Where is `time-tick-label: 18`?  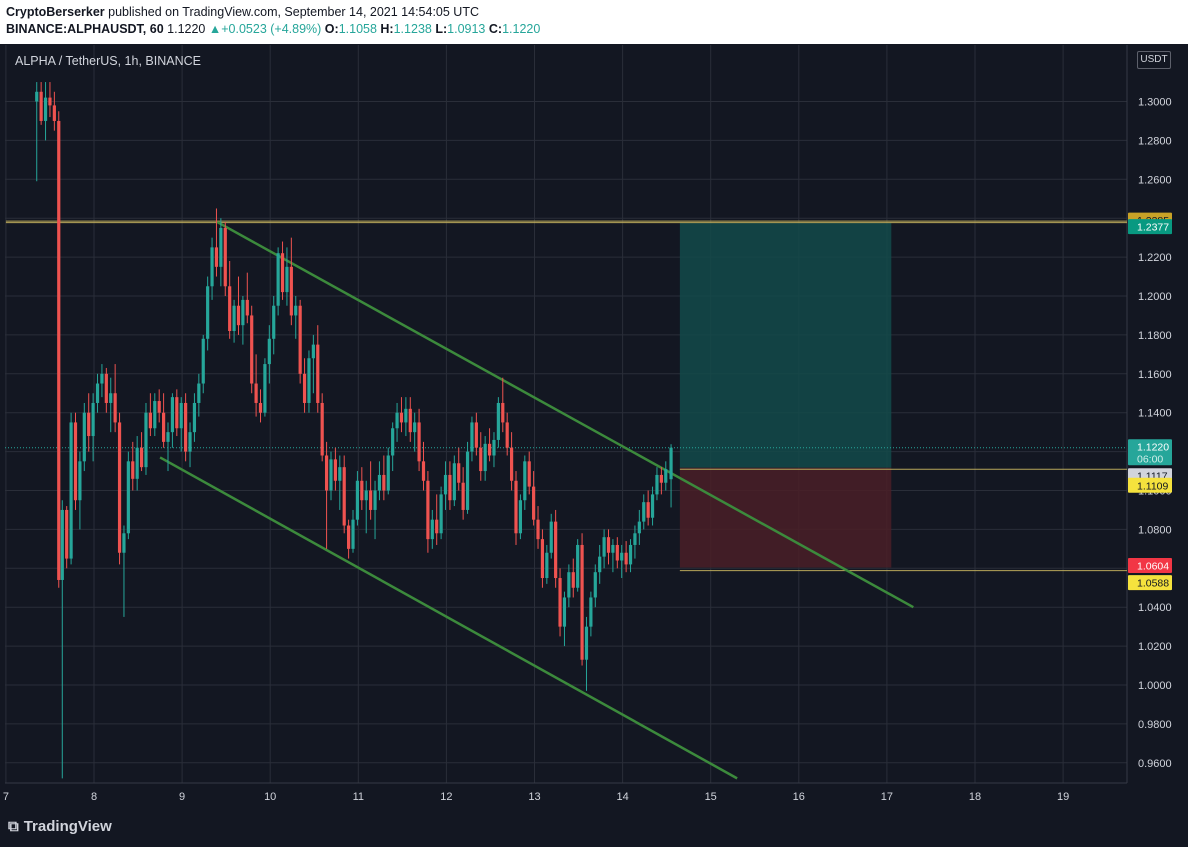 time-tick-label: 18 is located at coordinates (975, 797).